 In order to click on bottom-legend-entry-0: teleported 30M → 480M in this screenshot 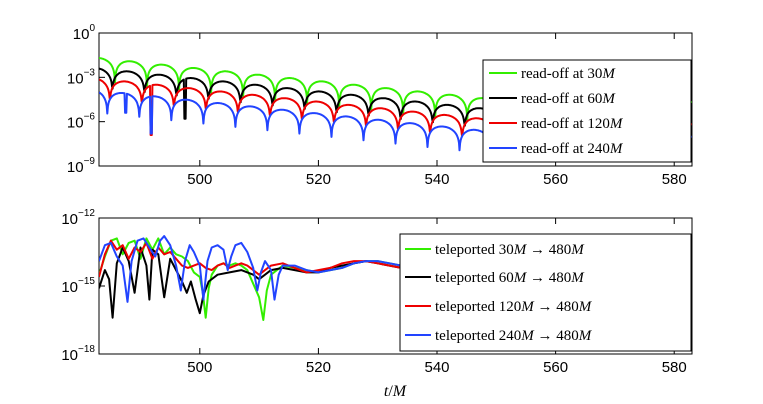, I will do `click(495, 250)`.